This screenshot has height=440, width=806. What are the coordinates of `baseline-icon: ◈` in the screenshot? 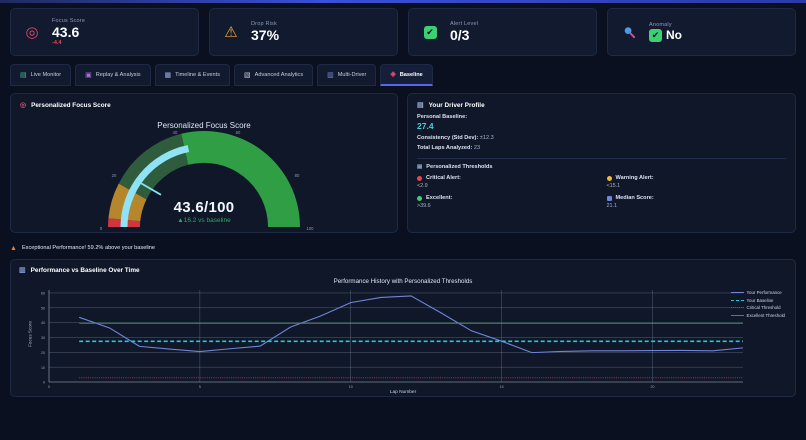 It's located at (393, 74).